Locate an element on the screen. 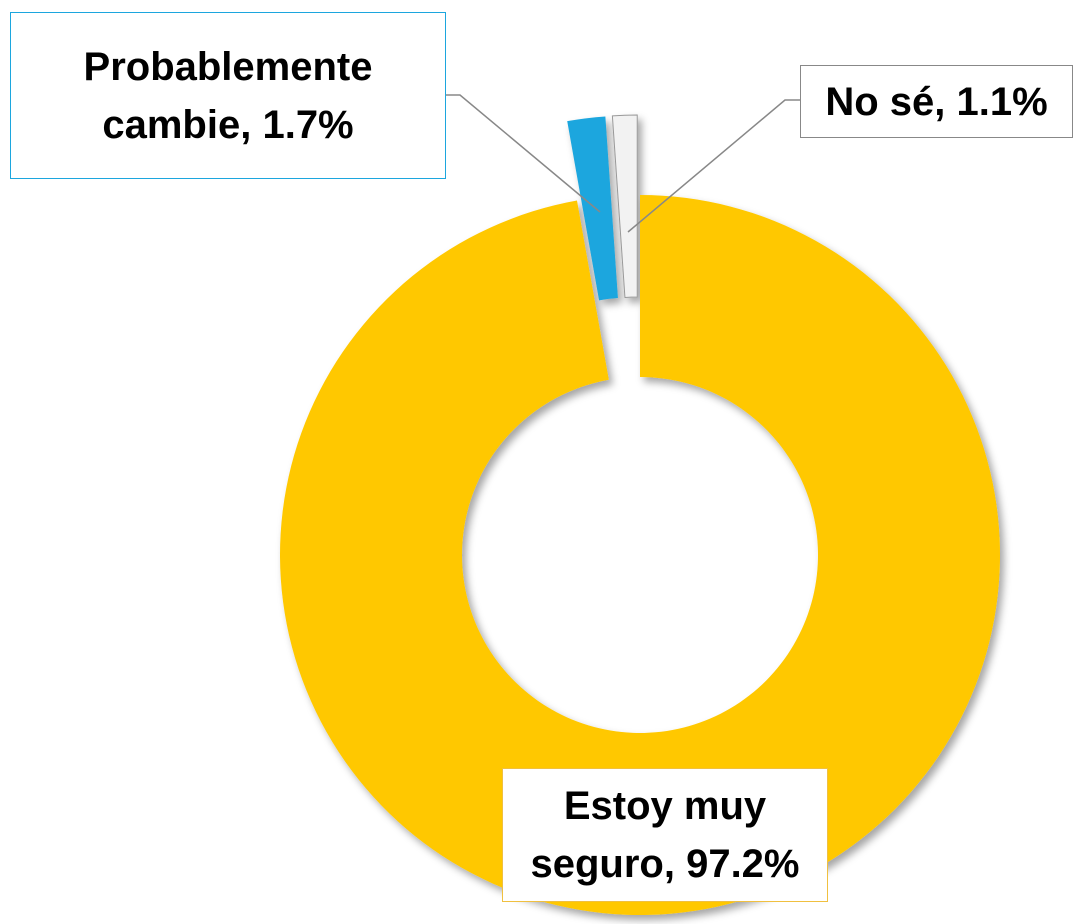 This screenshot has height=924, width=1075. value-text: 1.7% is located at coordinates (308, 124).